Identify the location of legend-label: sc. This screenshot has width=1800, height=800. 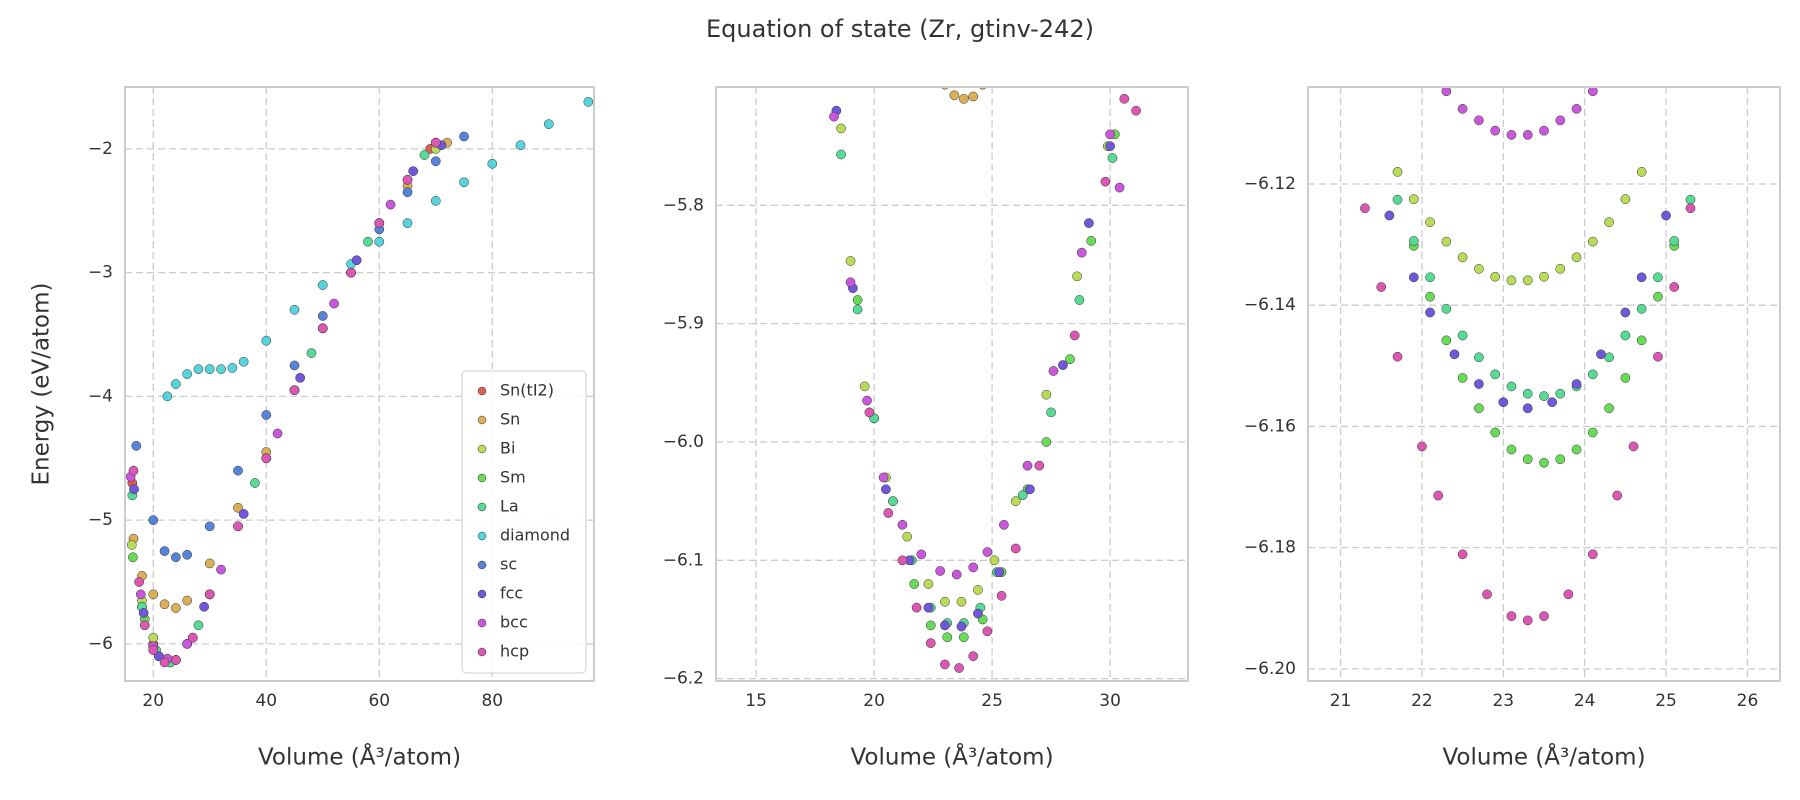
(508, 564).